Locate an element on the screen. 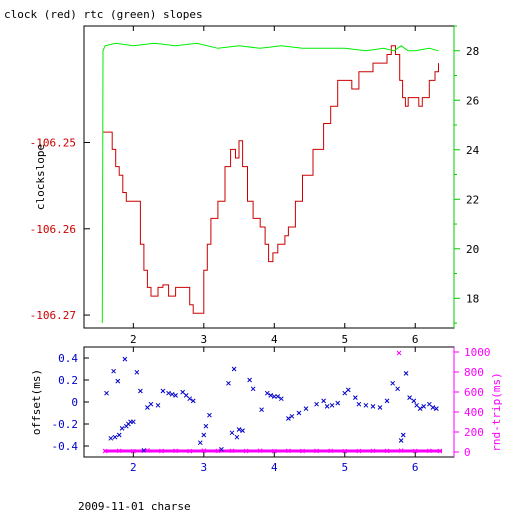 The height and width of the screenshot is (512, 512). top-y-tick-label: -106.25 is located at coordinates (53, 142).